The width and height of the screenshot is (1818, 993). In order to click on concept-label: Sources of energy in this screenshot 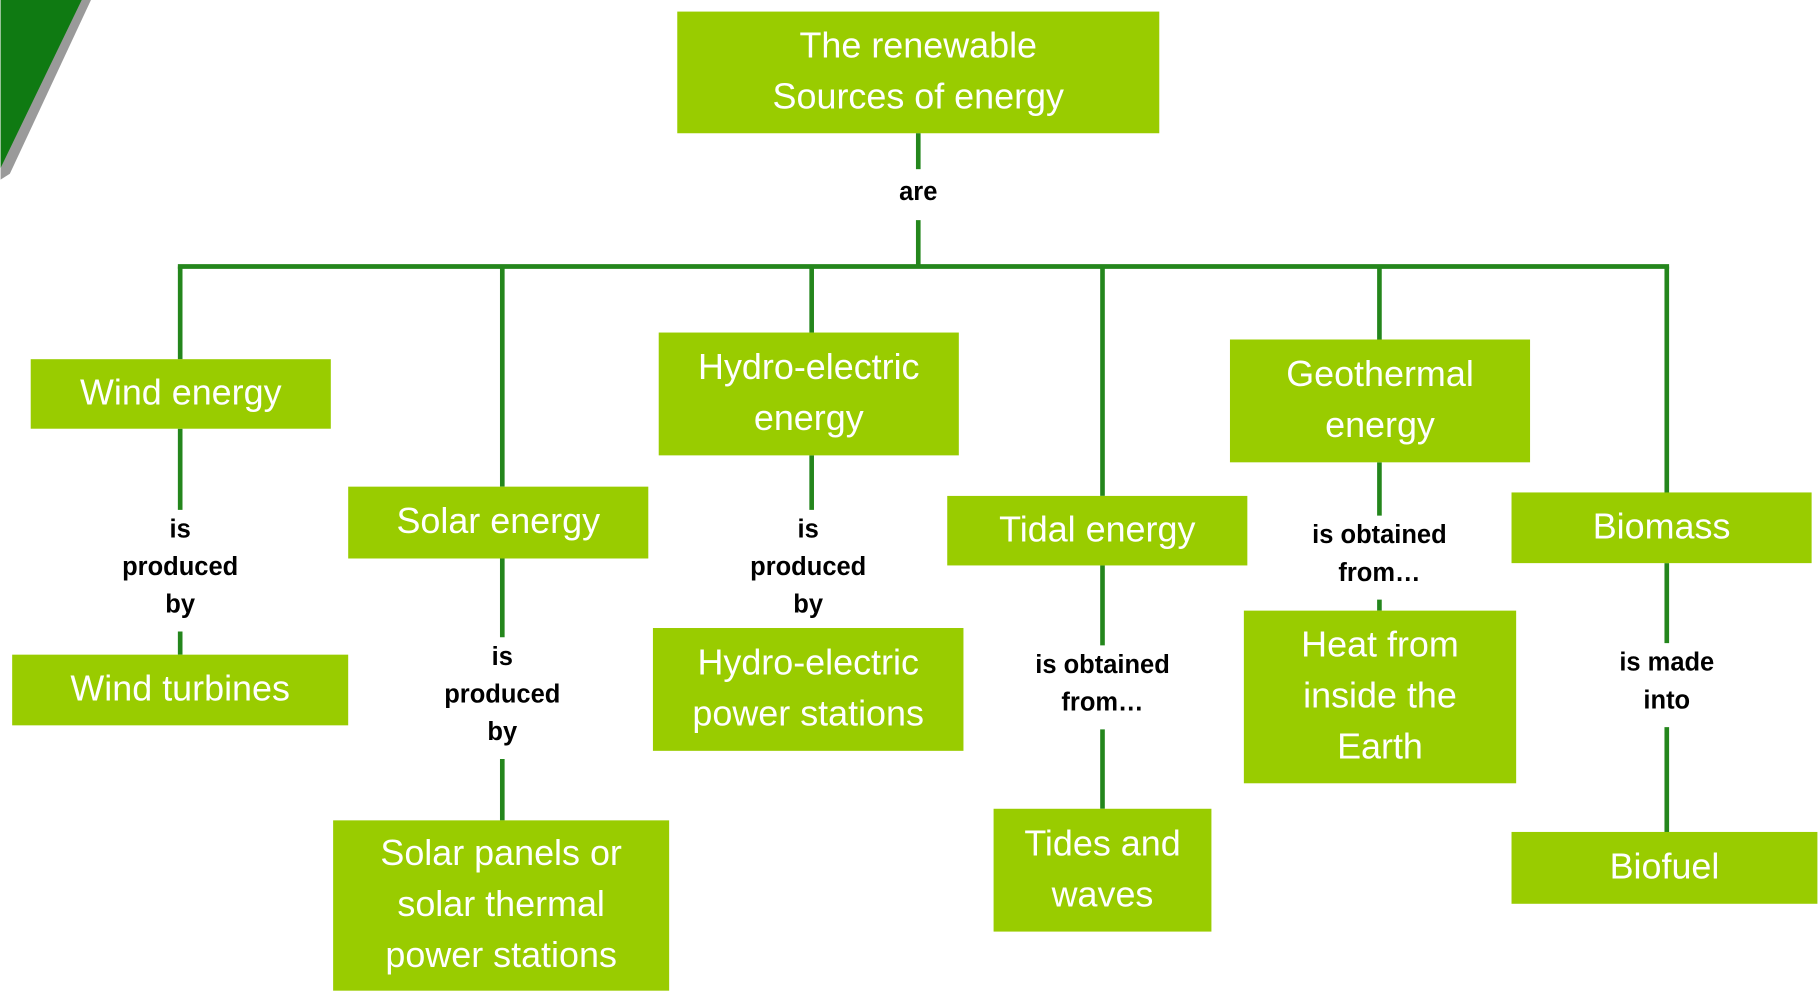, I will do `click(918, 96)`.